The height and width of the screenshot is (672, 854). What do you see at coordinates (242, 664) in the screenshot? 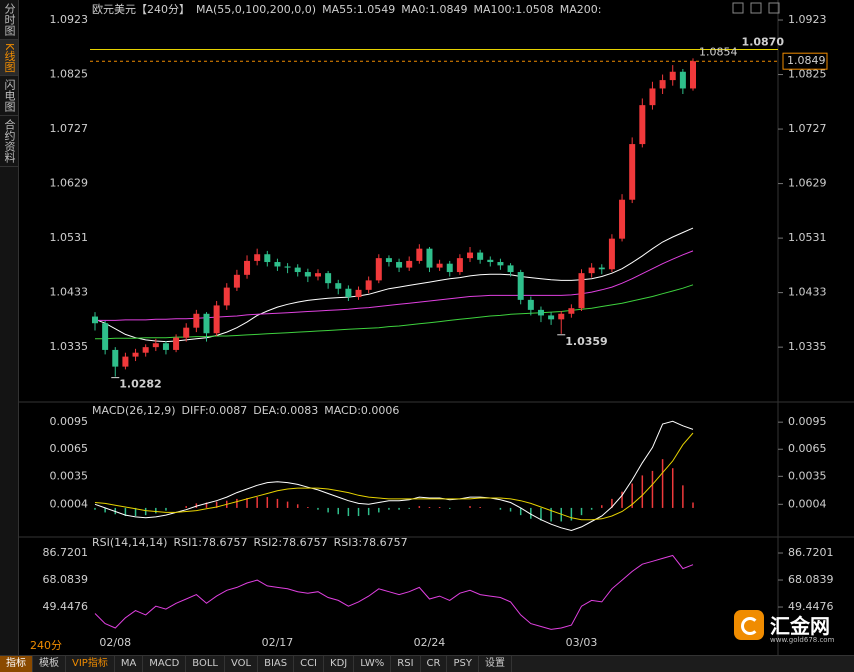
I see `toolbar-tab: VOL` at bounding box center [242, 664].